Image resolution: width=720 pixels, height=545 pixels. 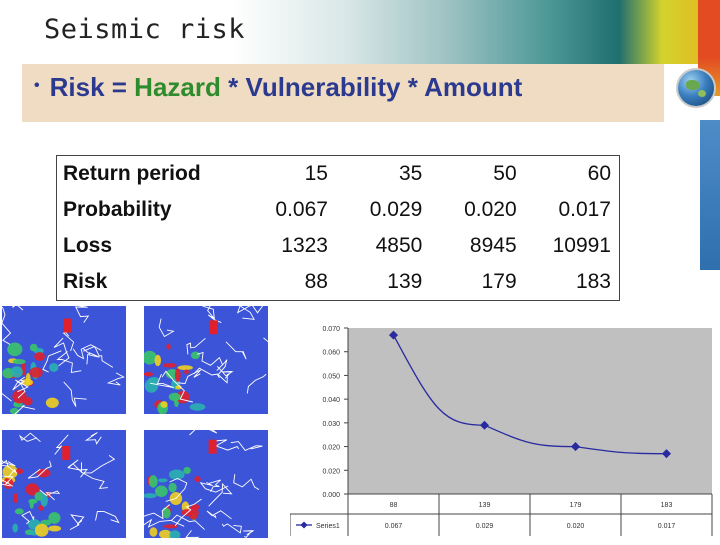 What do you see at coordinates (88, 245) in the screenshot?
I see `row-label: Loss` at bounding box center [88, 245].